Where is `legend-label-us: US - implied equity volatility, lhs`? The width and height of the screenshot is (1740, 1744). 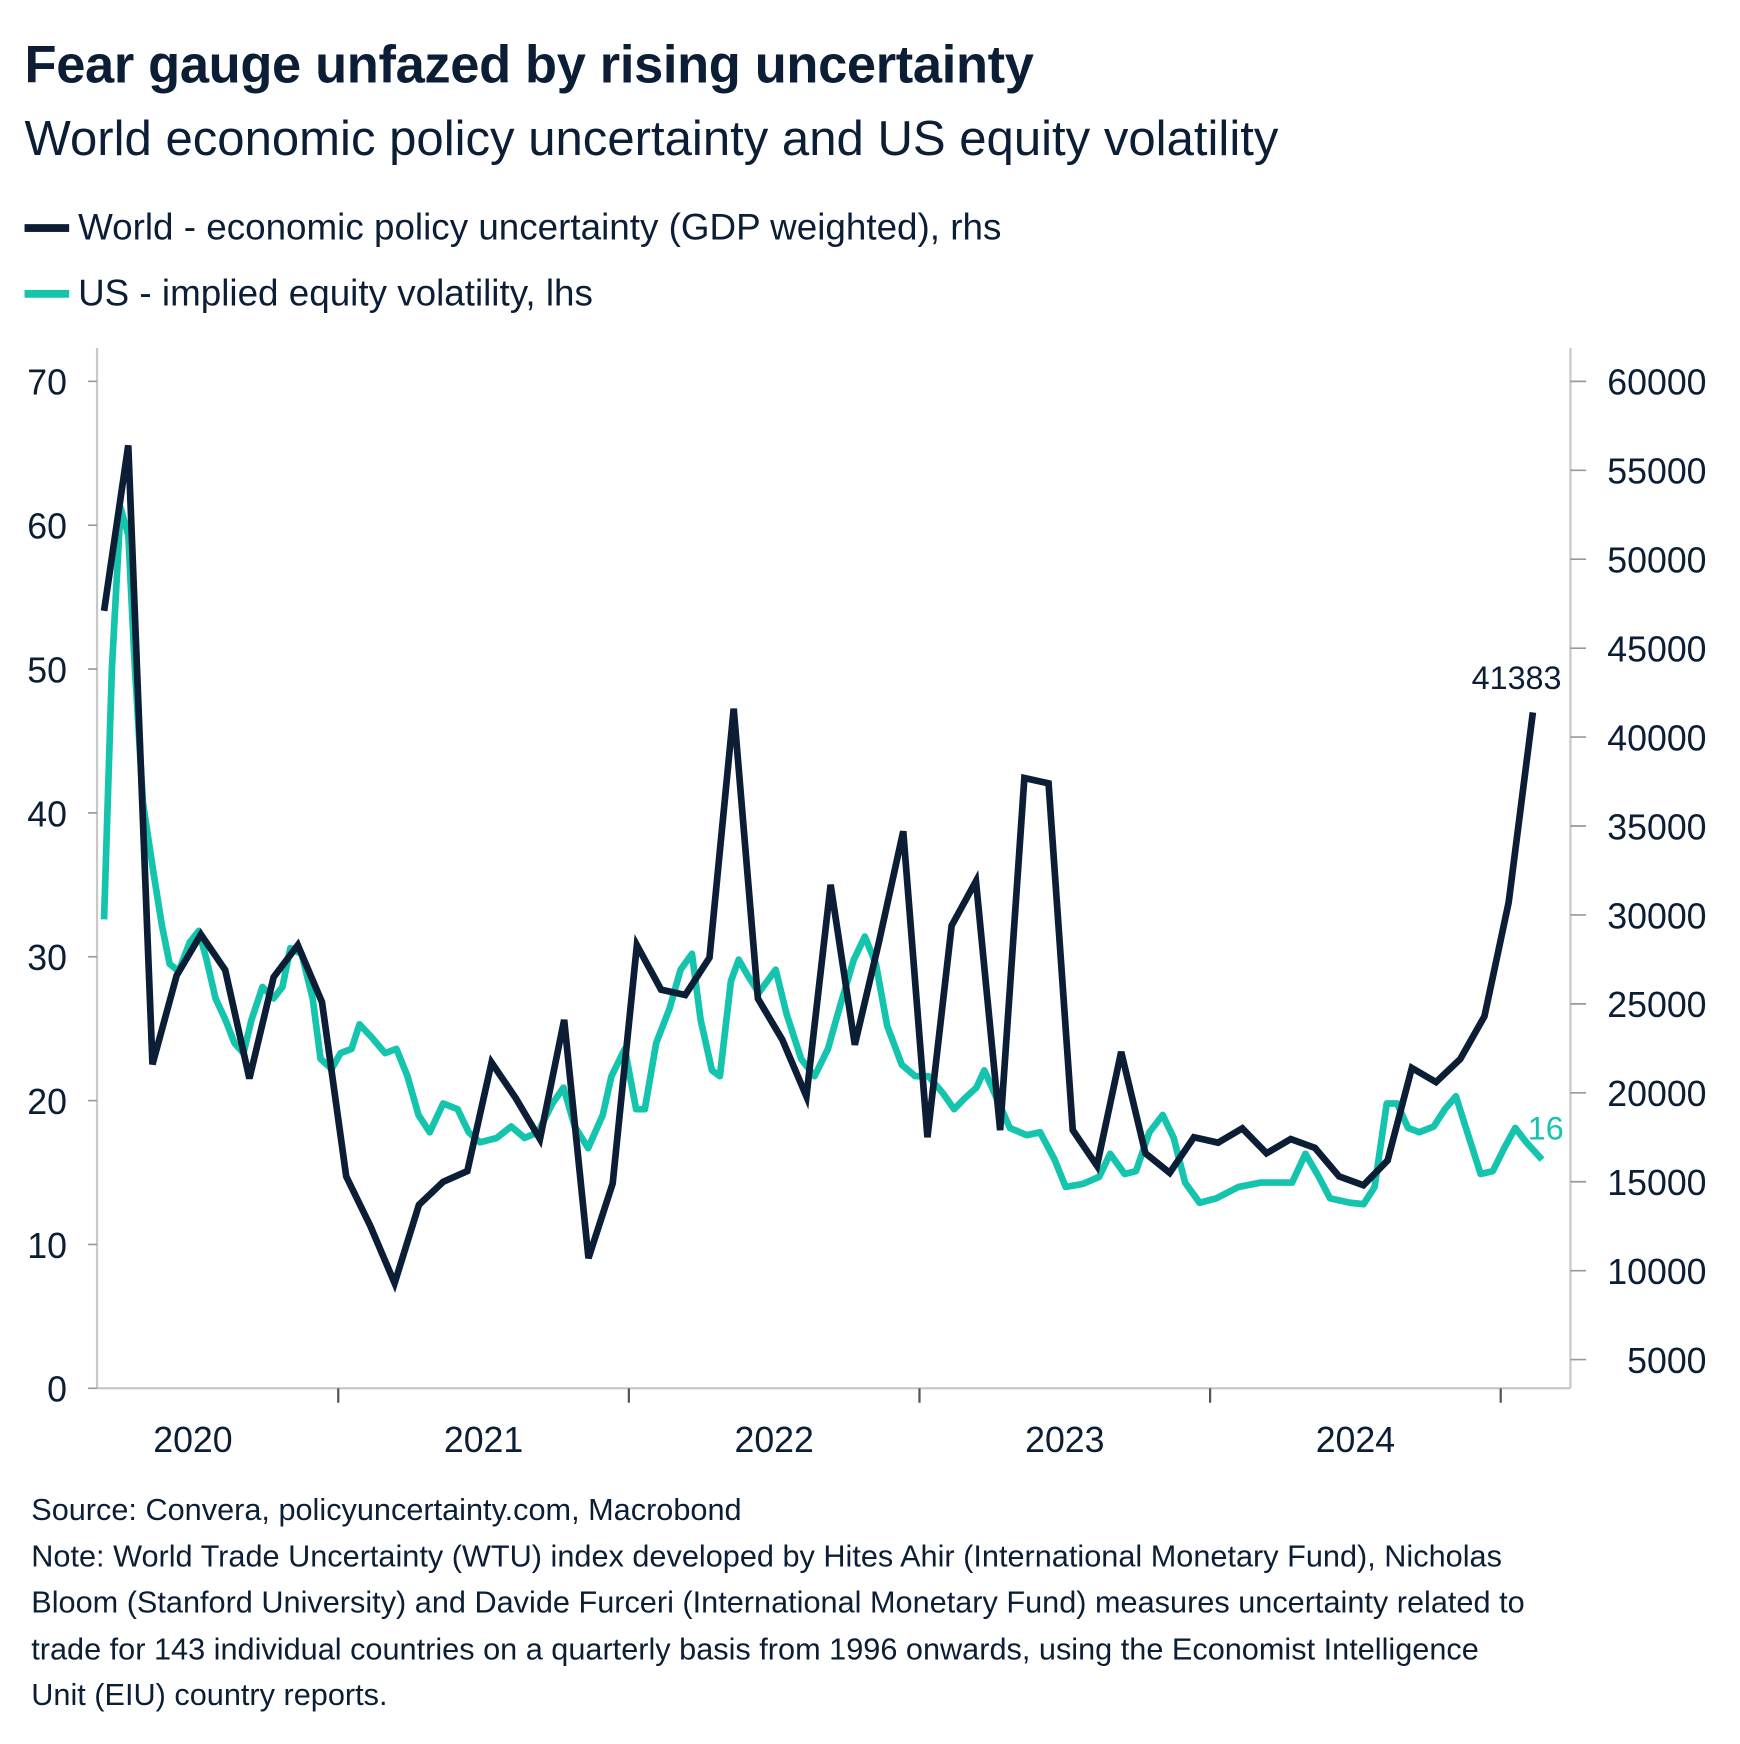
legend-label-us: US - implied equity volatility, lhs is located at coordinates (335, 293).